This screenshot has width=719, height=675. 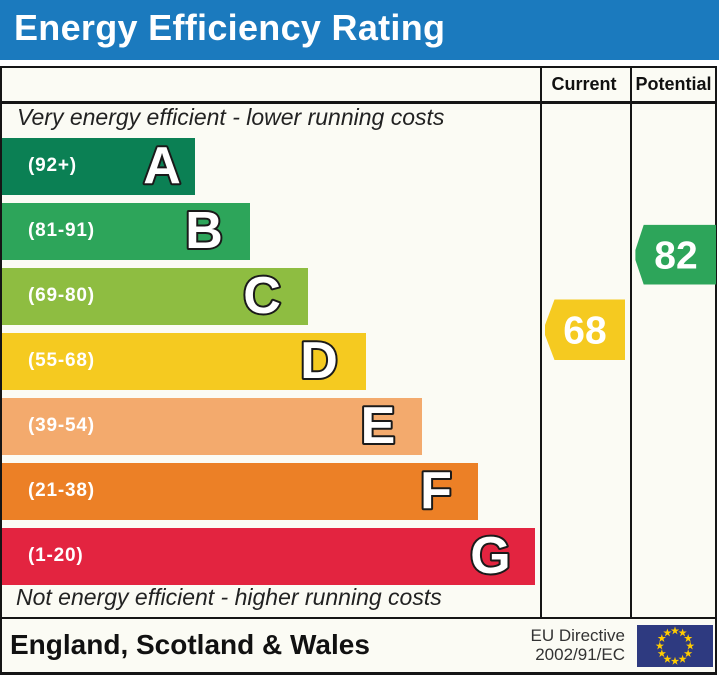 What do you see at coordinates (262, 296) in the screenshot?
I see `svg-text: C` at bounding box center [262, 296].